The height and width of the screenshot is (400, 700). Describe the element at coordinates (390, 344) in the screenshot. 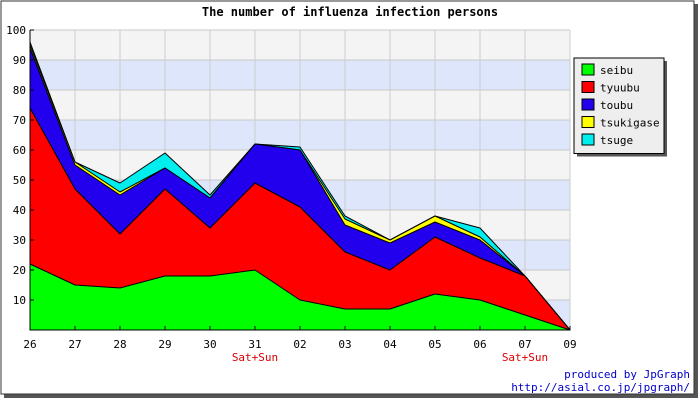

I see `x-tick-label: 04` at that location.